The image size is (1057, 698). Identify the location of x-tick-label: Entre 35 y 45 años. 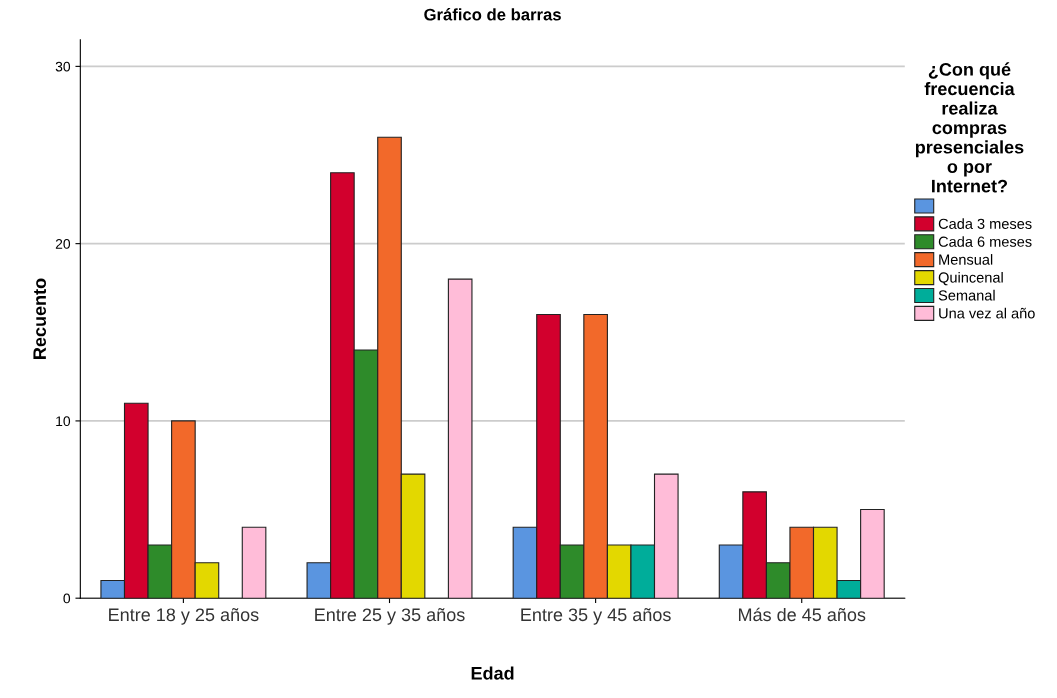
(596, 616).